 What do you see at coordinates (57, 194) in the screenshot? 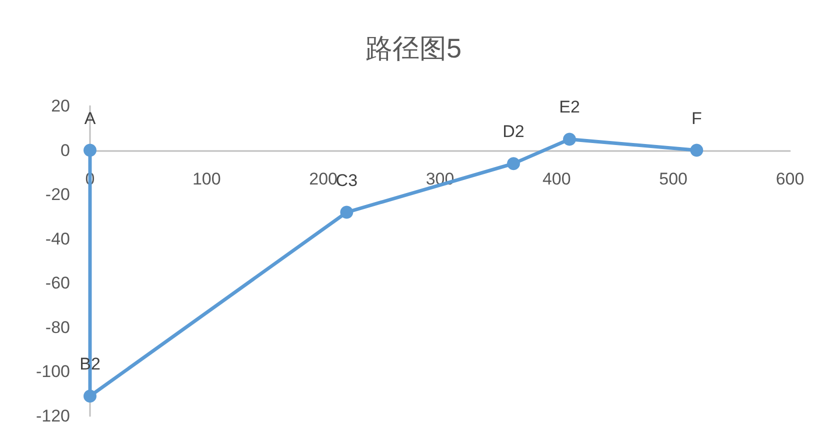
I see `y-tick-label: -20` at bounding box center [57, 194].